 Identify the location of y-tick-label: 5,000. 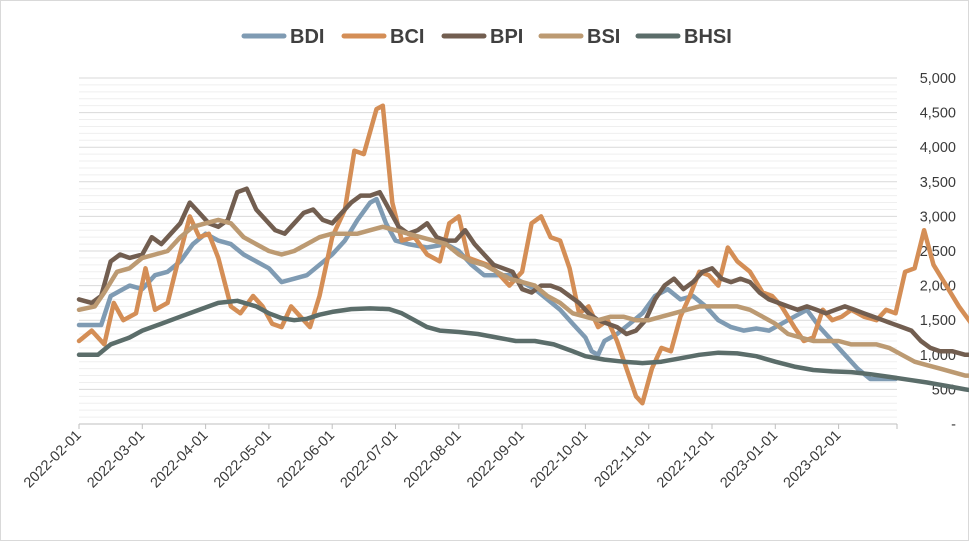
(938, 79).